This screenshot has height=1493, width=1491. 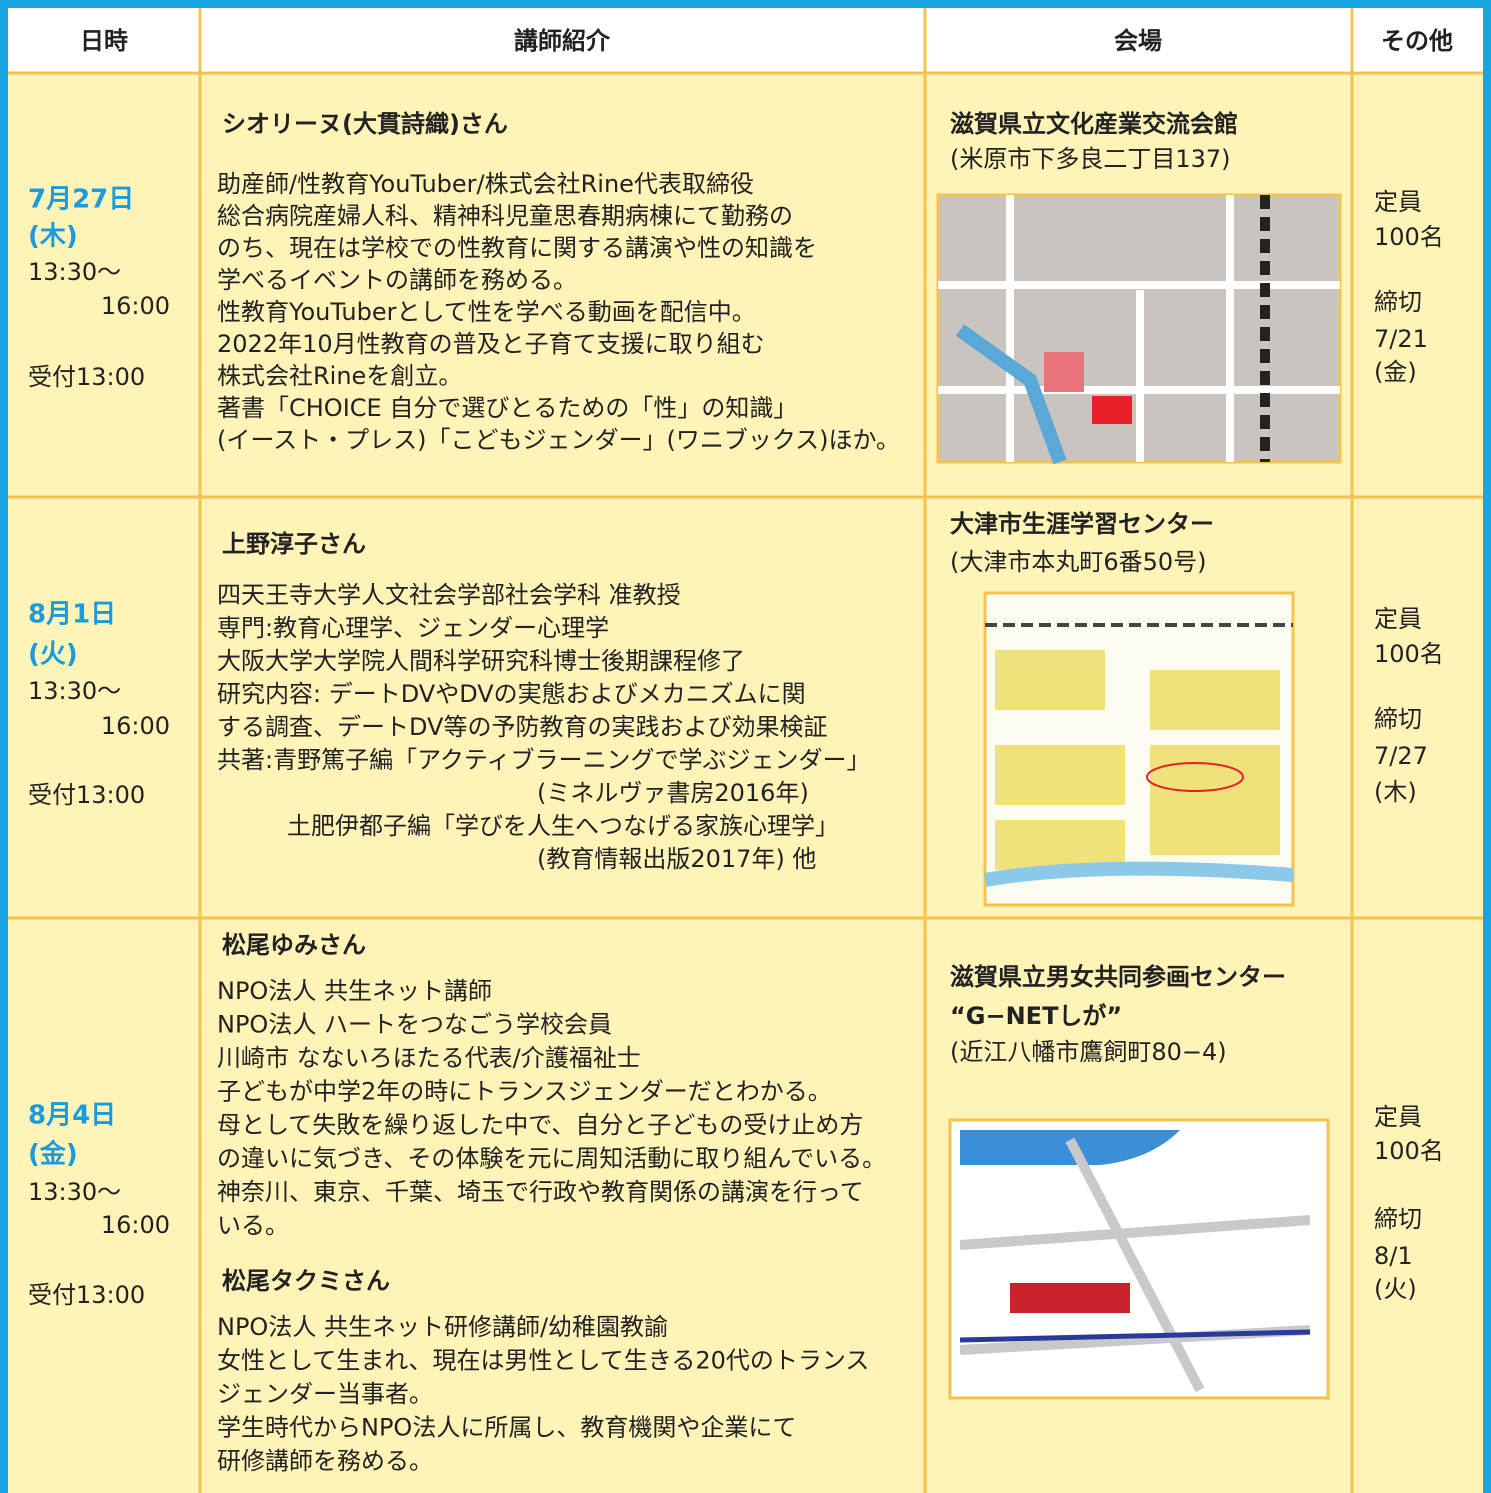 I want to click on deadline-weekday: (金), so click(x=1395, y=372).